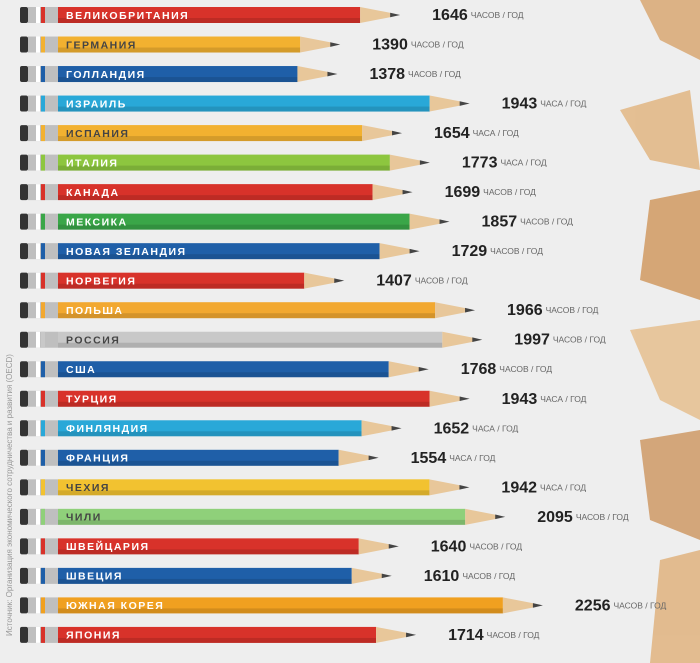  Describe the element at coordinates (477, 547) in the screenshot. I see `value-label: 1640 ЧАСОВ / ГОД` at that location.